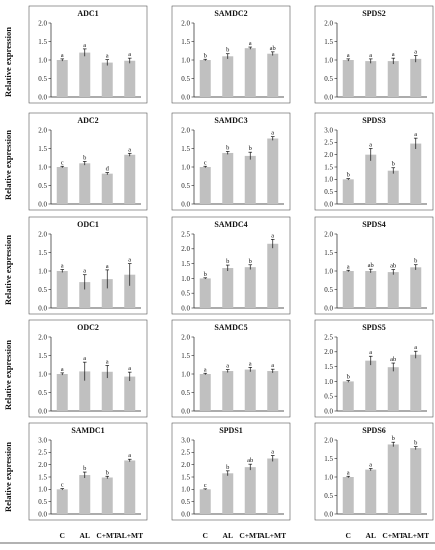 This screenshot has height=550, width=435. Describe the element at coordinates (88, 224) in the screenshot. I see `panel-title: ODC1` at that location.